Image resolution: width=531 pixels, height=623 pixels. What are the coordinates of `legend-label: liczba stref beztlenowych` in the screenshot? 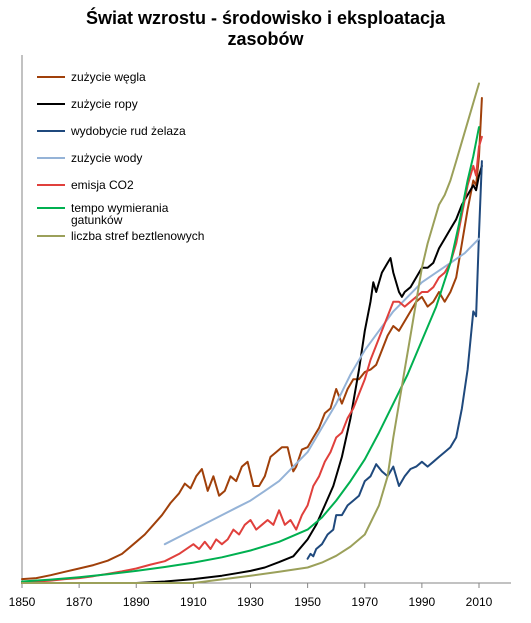 It's located at (137, 236).